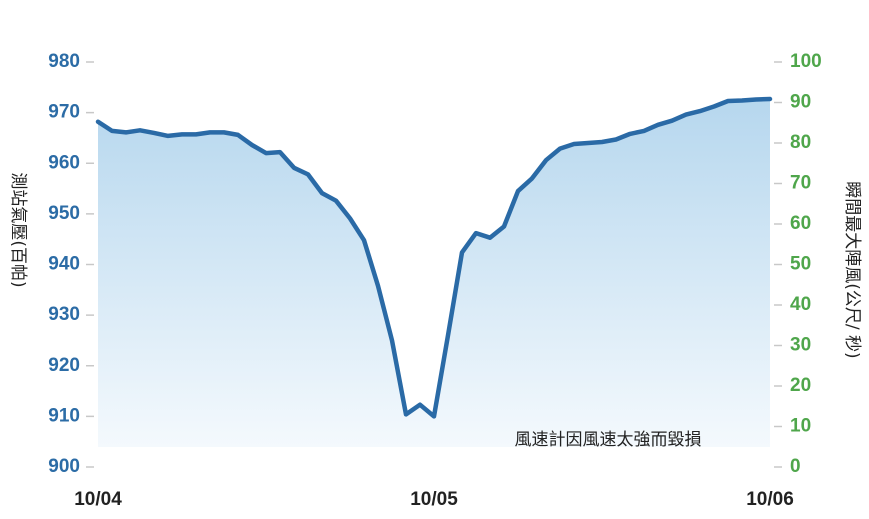 The image size is (869, 519). What do you see at coordinates (98, 499) in the screenshot?
I see `x-tick-label: 10/04` at bounding box center [98, 499].